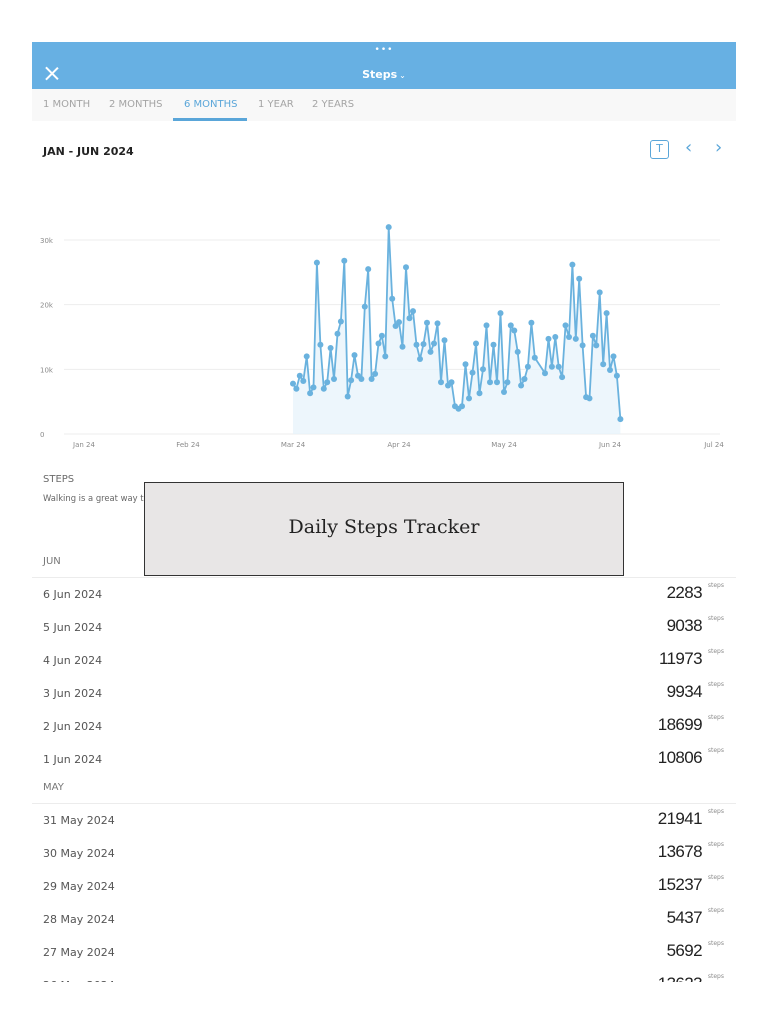  What do you see at coordinates (384, 919) in the screenshot?
I see `list-item: 28 May 2024 5437 steps` at bounding box center [384, 919].